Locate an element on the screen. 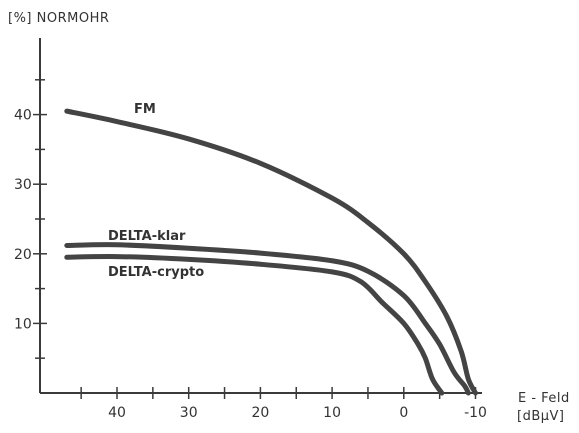 This screenshot has width=579, height=433. x-tick-label: 40 is located at coordinates (117, 413).